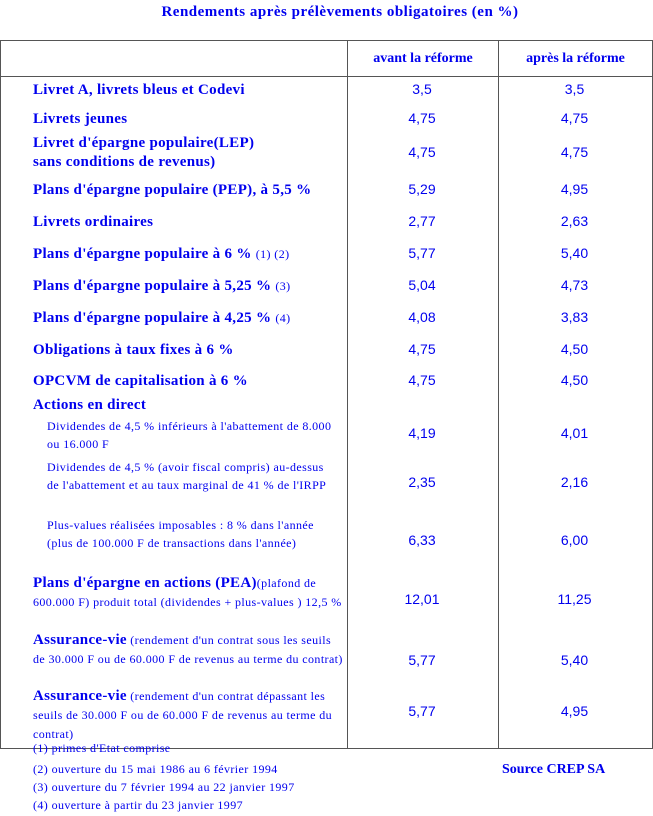  I want to click on row-label: Plans d'épargne populaire à 6 % (1) (2), so click(161, 254).